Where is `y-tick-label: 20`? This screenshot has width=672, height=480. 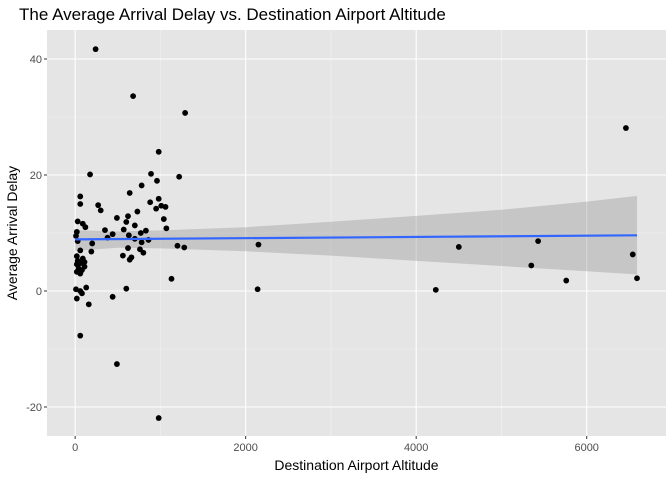
y-tick-label: 20 is located at coordinates (36, 176).